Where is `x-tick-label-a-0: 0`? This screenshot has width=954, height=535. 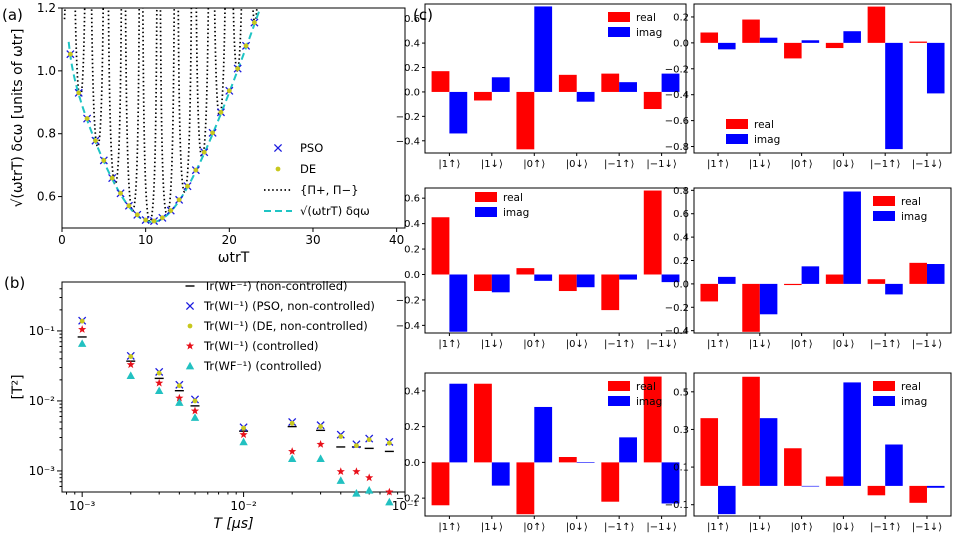
x-tick-label-a-0: 0 is located at coordinates (62, 240).